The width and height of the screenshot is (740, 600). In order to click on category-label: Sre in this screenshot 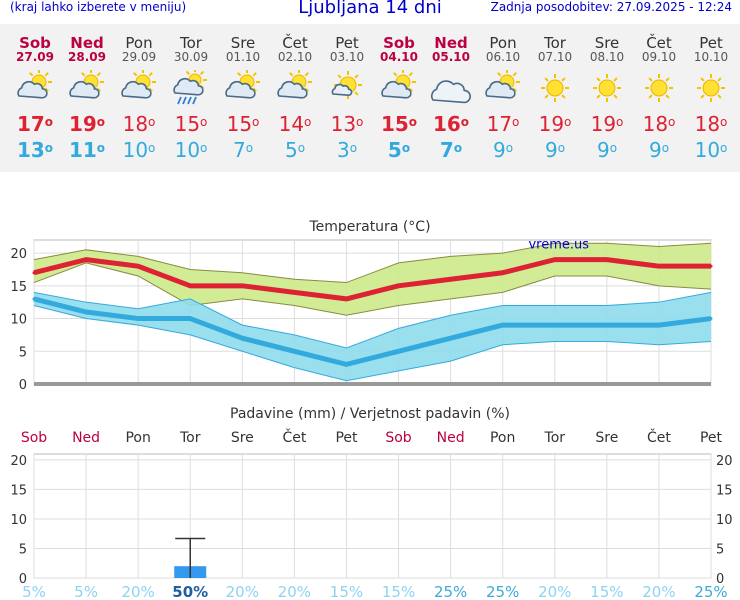, I will do `click(242, 438)`.